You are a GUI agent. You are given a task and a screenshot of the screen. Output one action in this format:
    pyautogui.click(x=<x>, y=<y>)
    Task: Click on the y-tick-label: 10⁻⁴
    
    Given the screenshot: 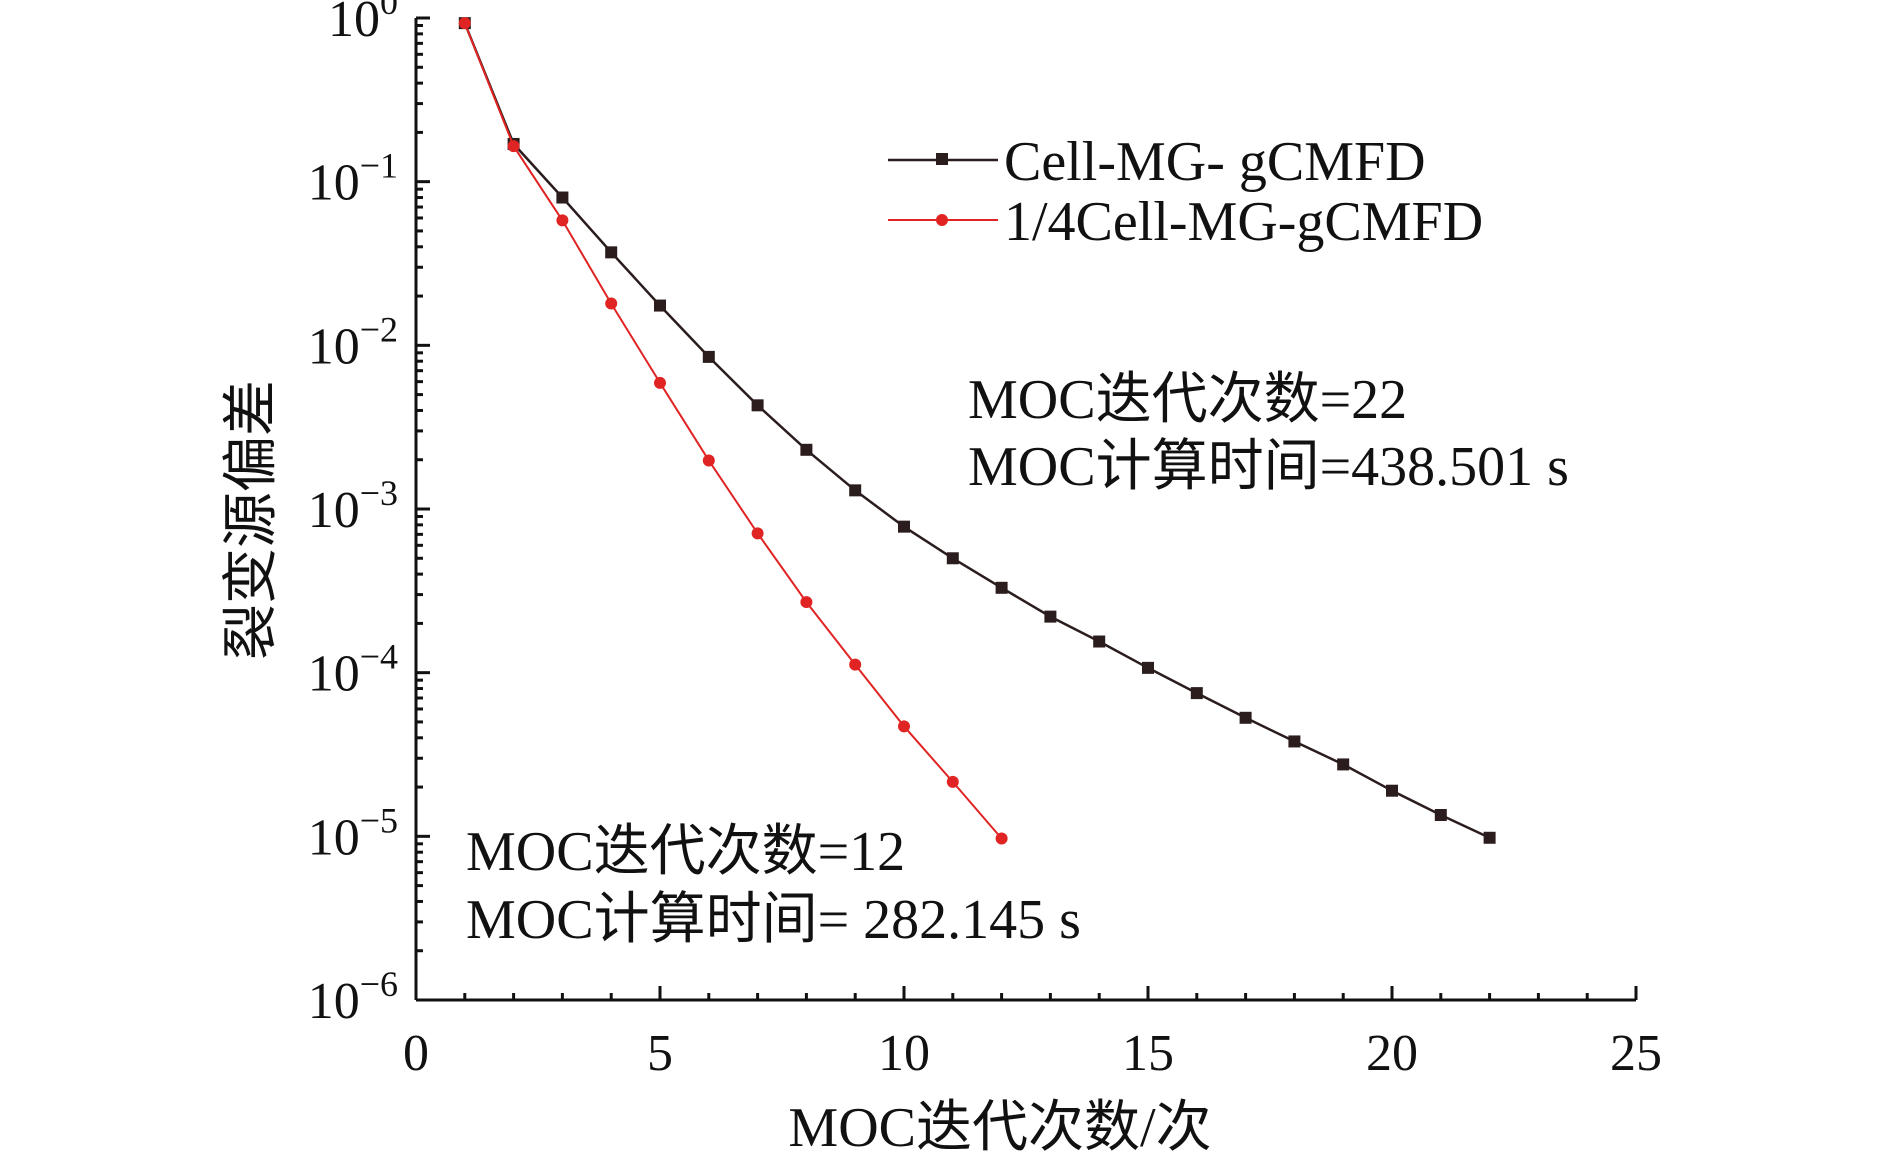 What is the action you would take?
    pyautogui.click(x=353, y=670)
    